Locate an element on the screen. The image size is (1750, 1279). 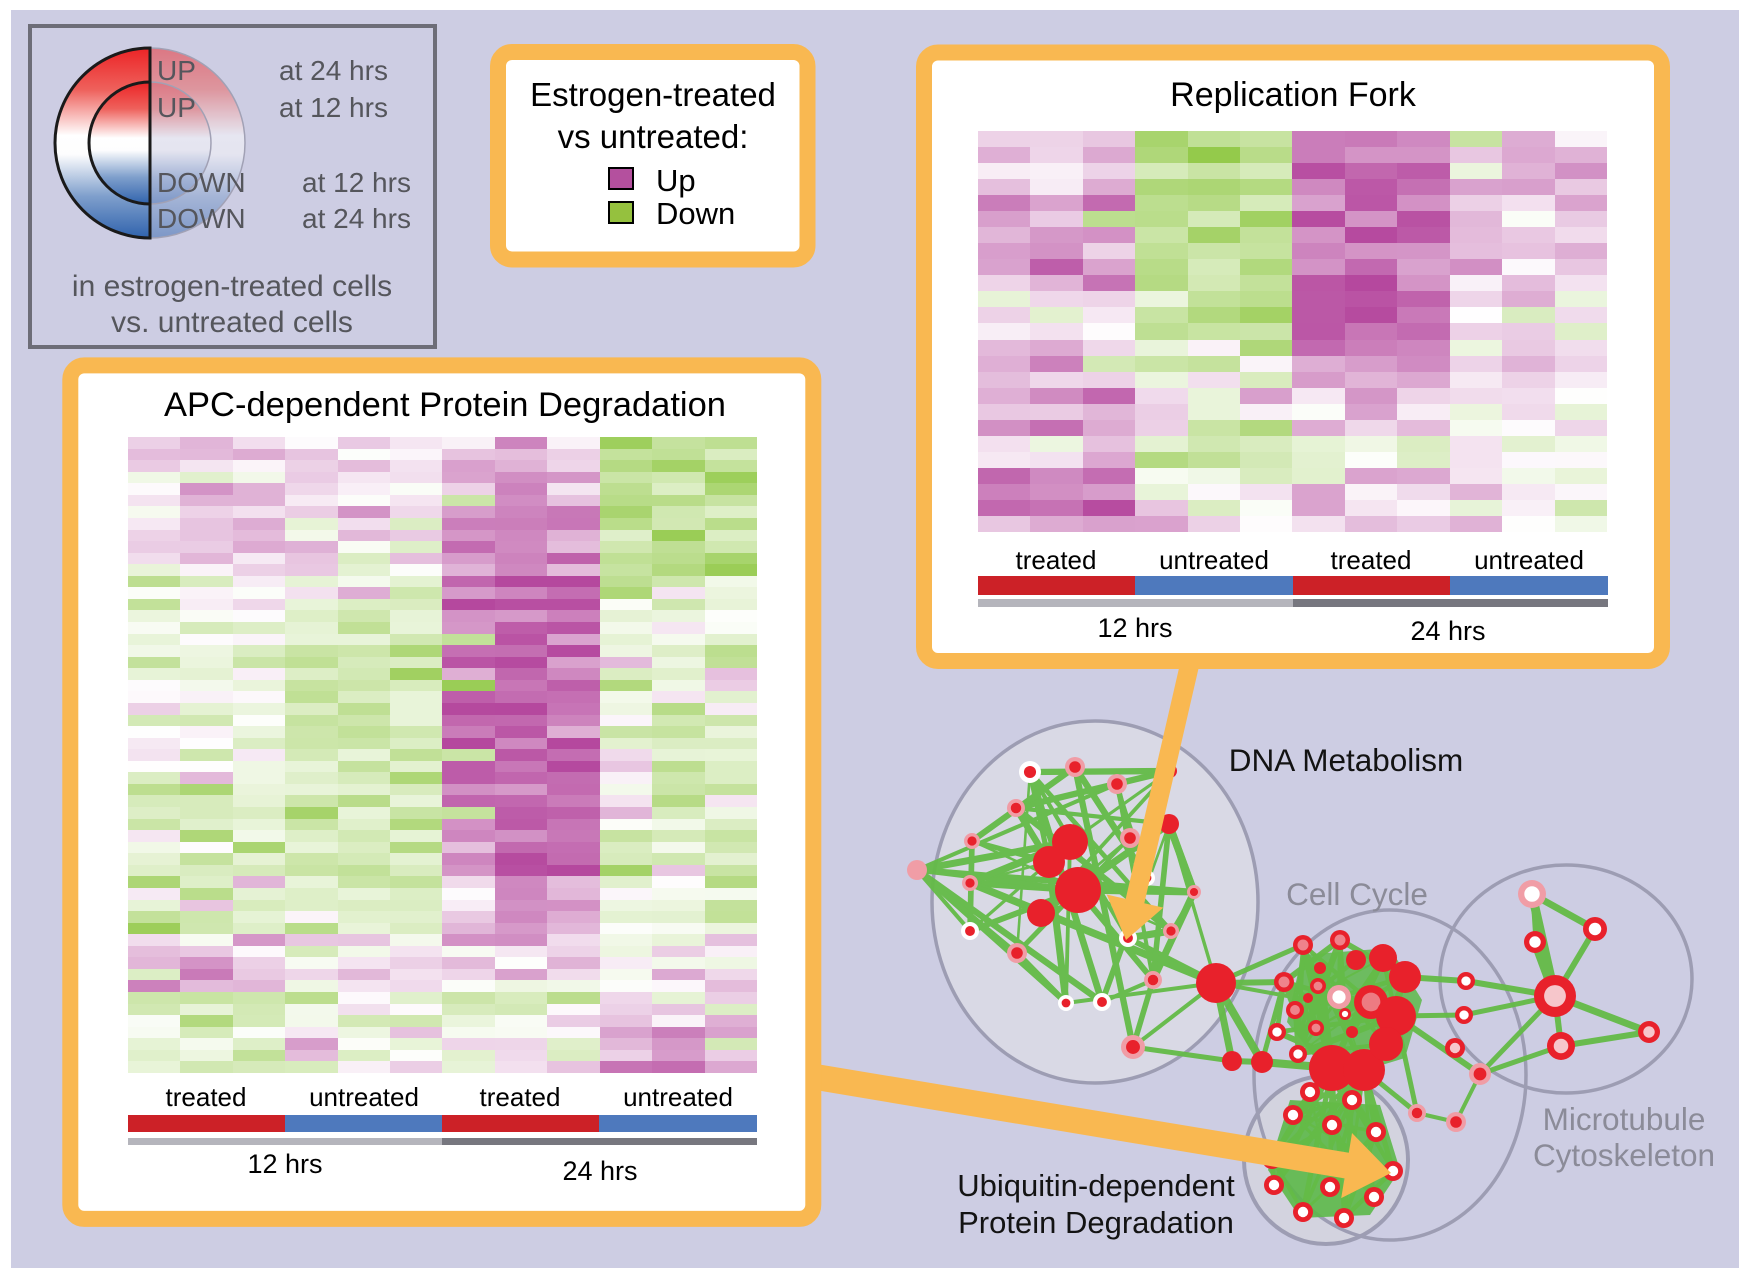
svg-text: vs untreated: is located at coordinates (653, 136).